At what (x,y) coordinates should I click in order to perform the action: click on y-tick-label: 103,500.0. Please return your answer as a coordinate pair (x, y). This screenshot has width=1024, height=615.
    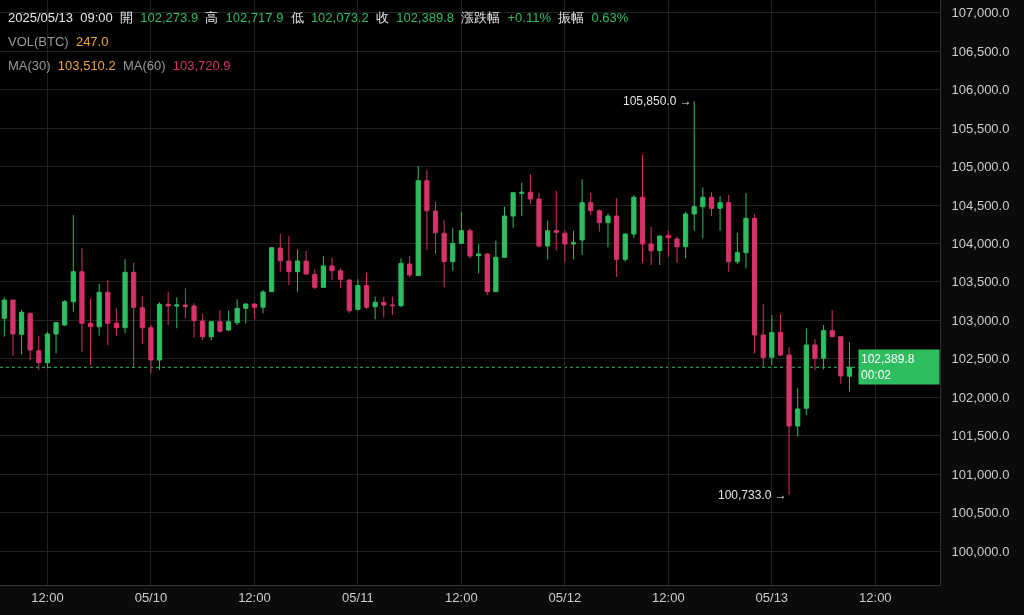
    Looking at the image, I should click on (980, 282).